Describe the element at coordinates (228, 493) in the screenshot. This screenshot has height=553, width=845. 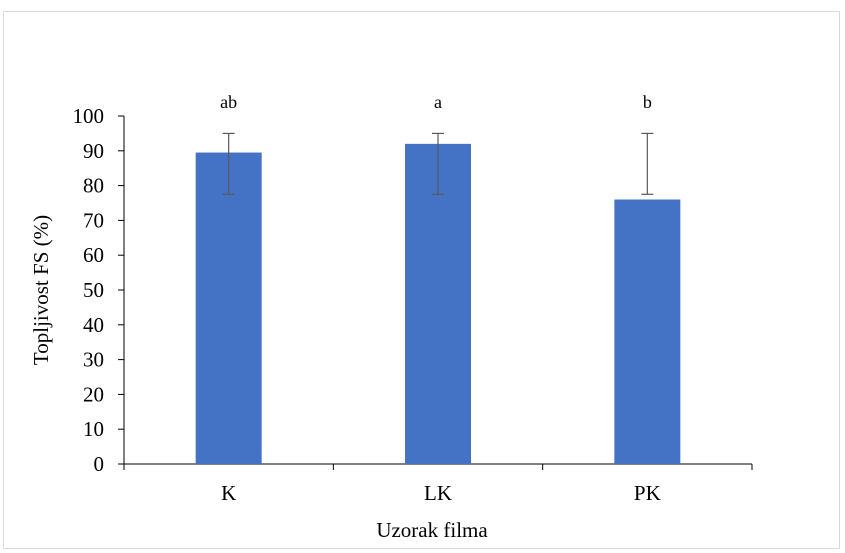
I see `x-tick-label: K` at that location.